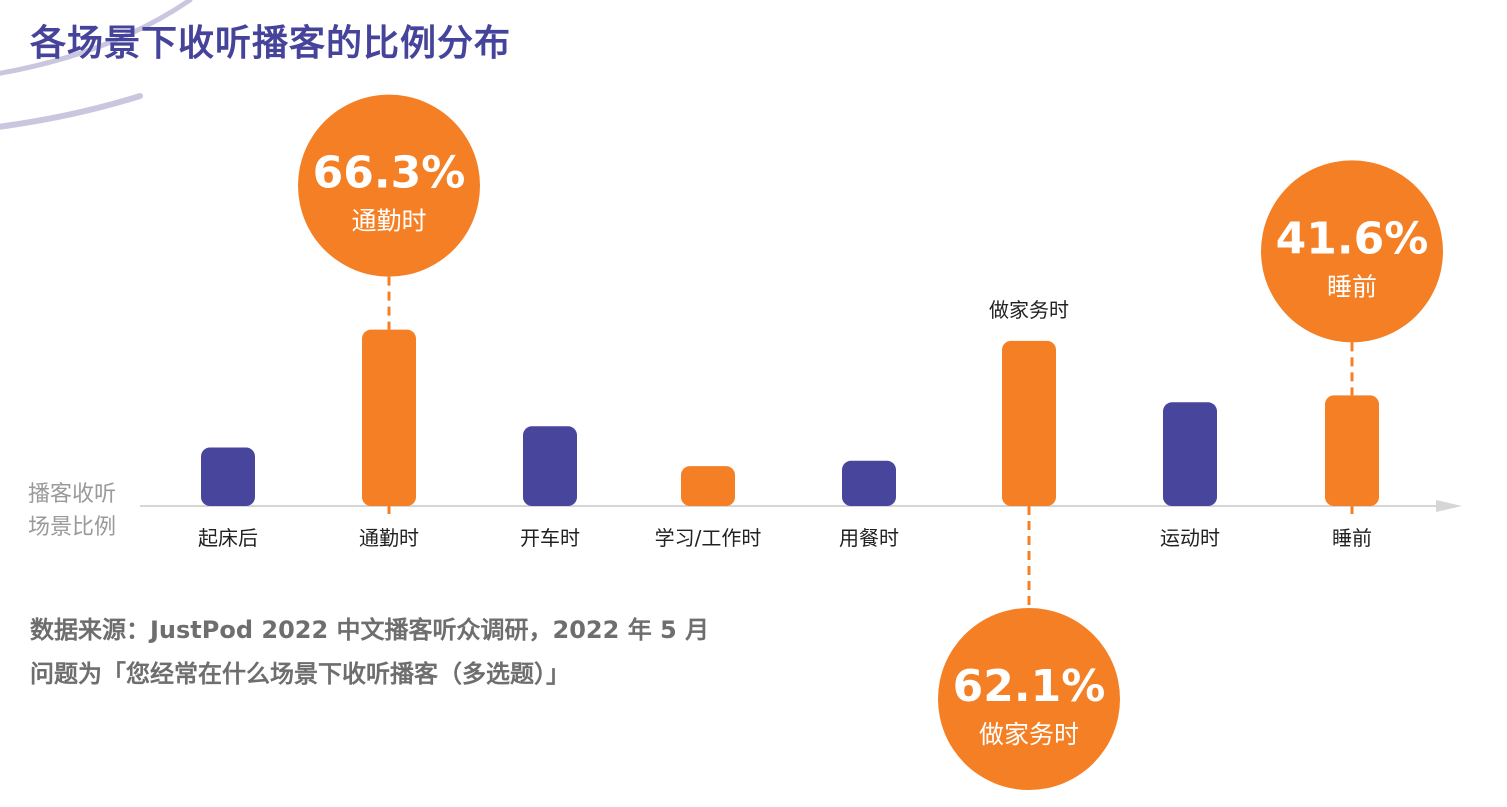 The image size is (1507, 807). Describe the element at coordinates (389, 538) in the screenshot. I see `category-label: 通勤时` at that location.